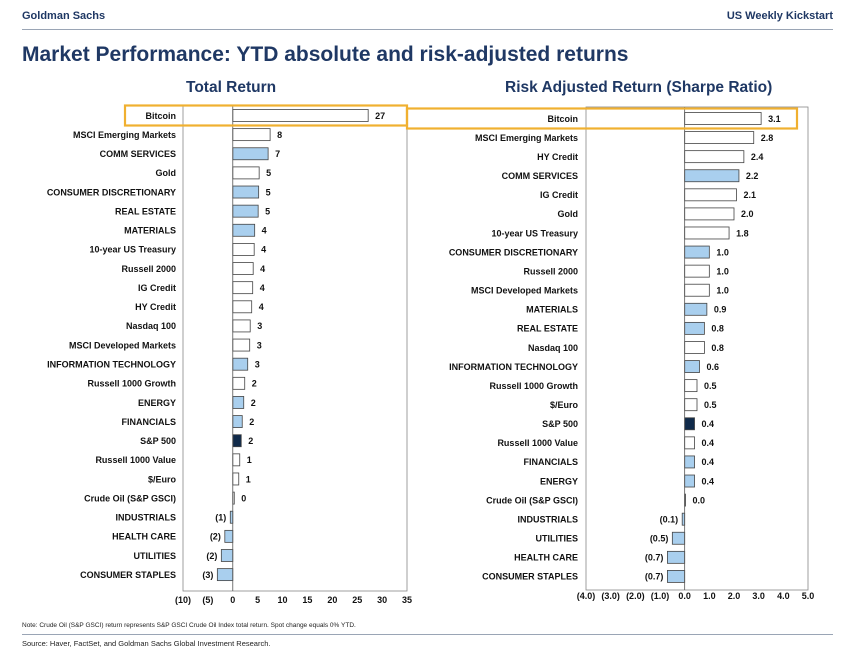 The height and width of the screenshot is (648, 855). What do you see at coordinates (602, 118) in the screenshot?
I see `sharpe-highlight-box` at bounding box center [602, 118].